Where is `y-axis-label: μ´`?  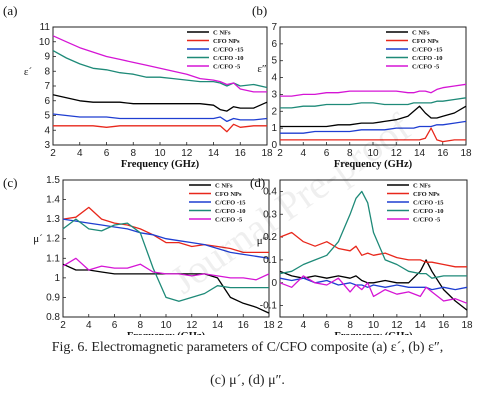
y-axis-label: μ´ is located at coordinates (38, 239).